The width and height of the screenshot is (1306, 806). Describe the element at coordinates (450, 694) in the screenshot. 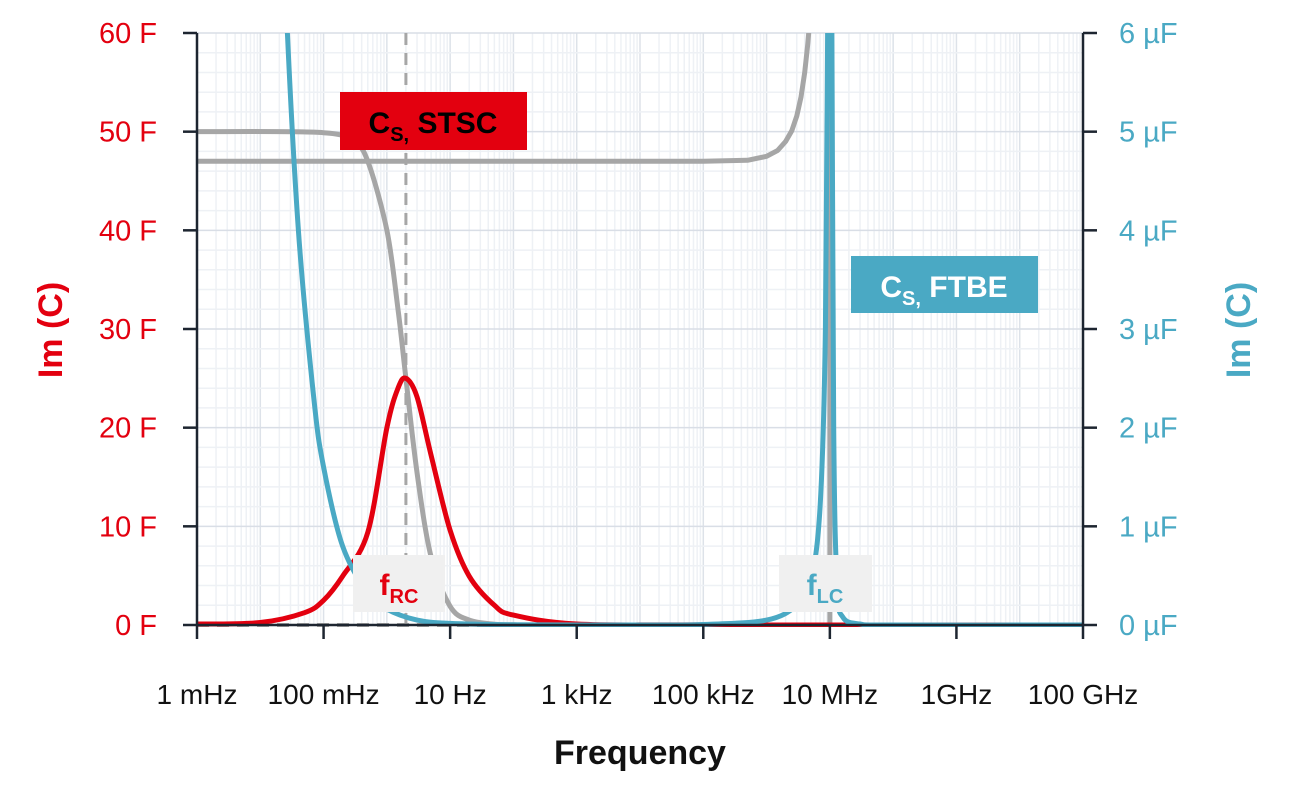

I see `x-tick-label: 10 Hz` at that location.